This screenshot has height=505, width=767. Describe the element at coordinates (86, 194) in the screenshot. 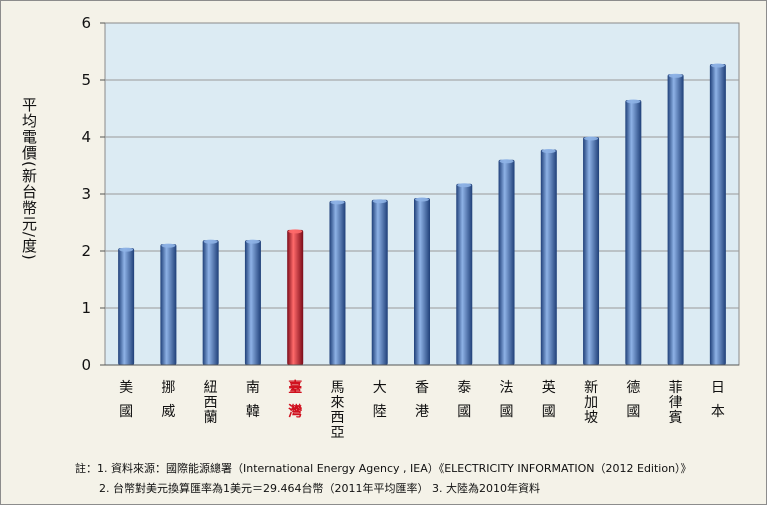

I see `y-tick-label: 3` at that location.